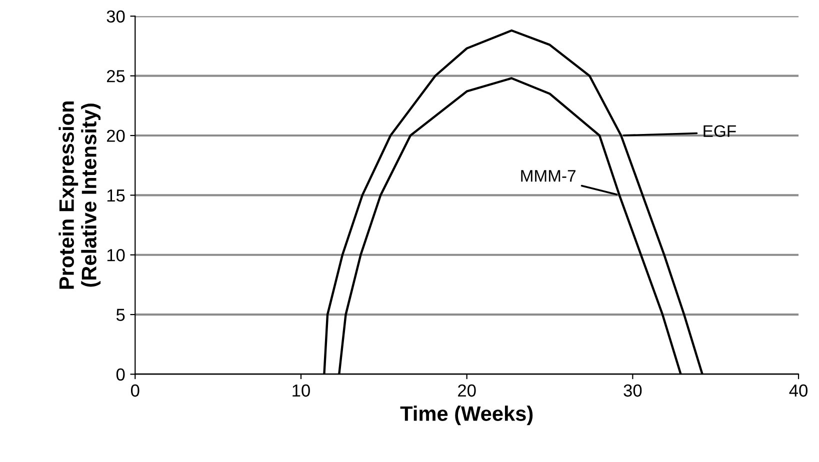 This screenshot has height=462, width=819. What do you see at coordinates (115, 136) in the screenshot?
I see `y-tick-label: 20` at bounding box center [115, 136].